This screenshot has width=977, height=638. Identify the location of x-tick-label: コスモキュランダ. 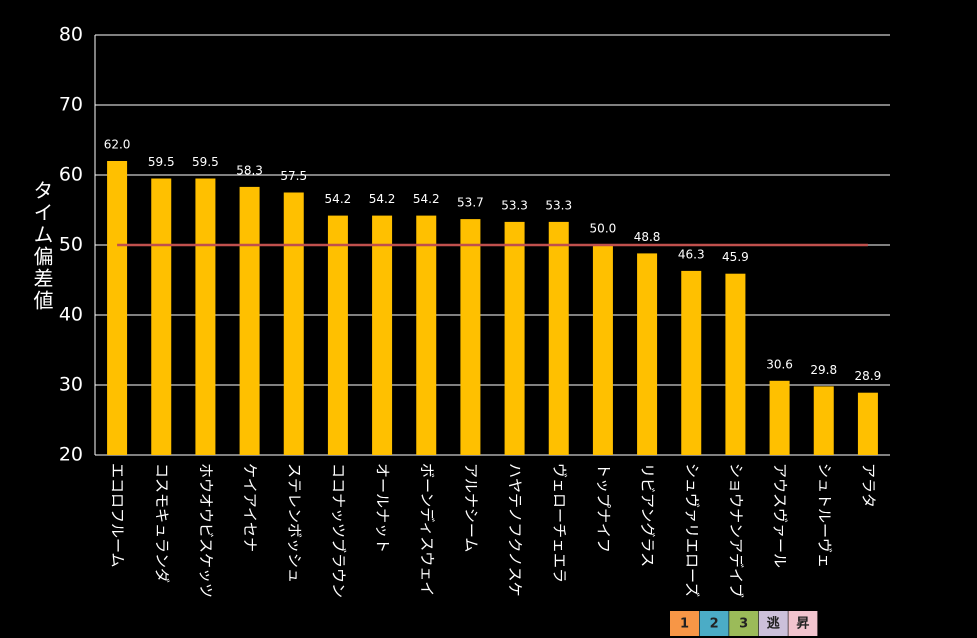
(162, 523).